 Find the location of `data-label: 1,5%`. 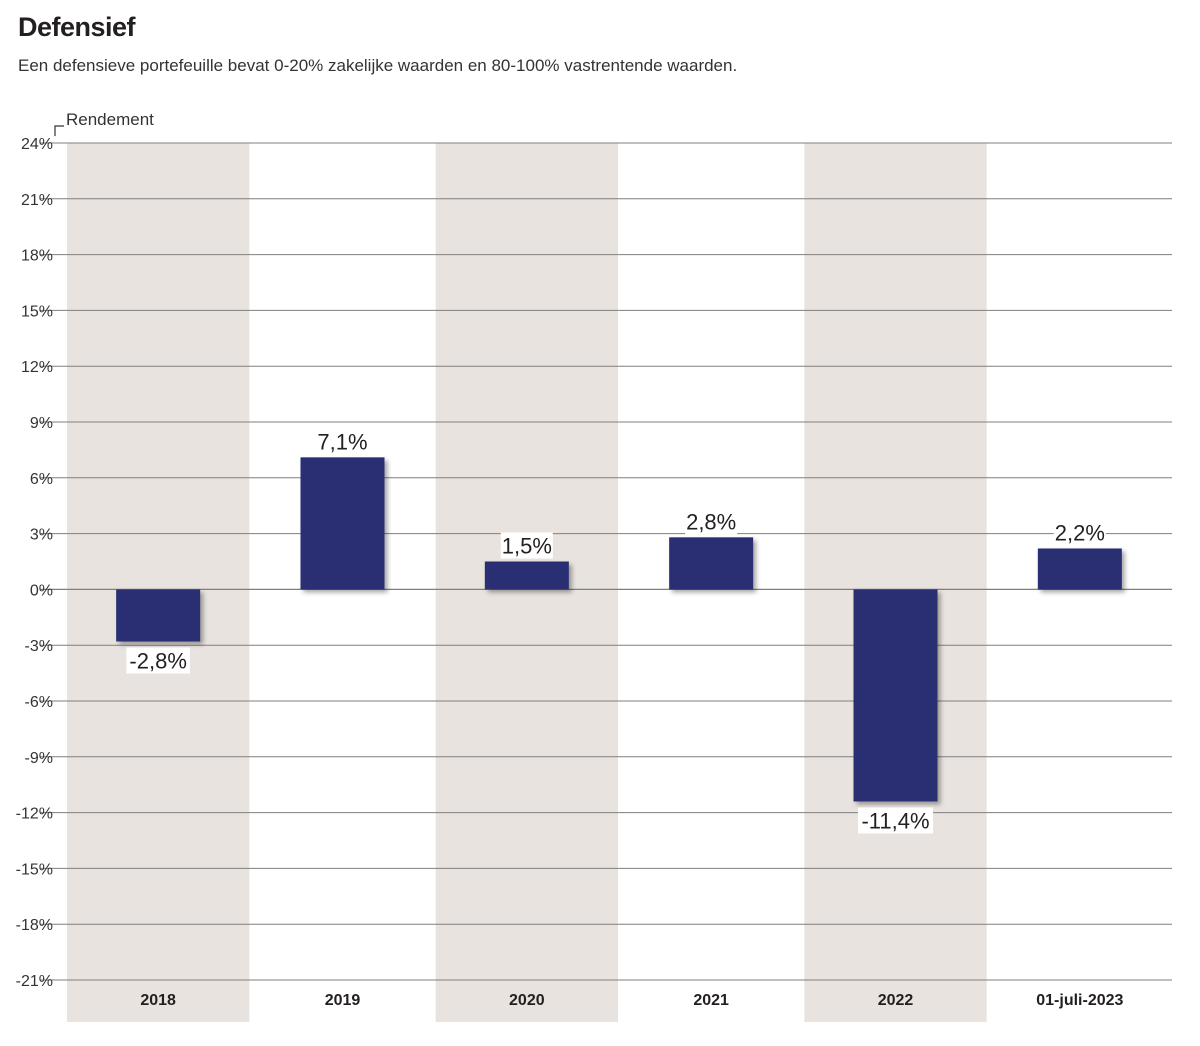

data-label: 1,5% is located at coordinates (527, 546).